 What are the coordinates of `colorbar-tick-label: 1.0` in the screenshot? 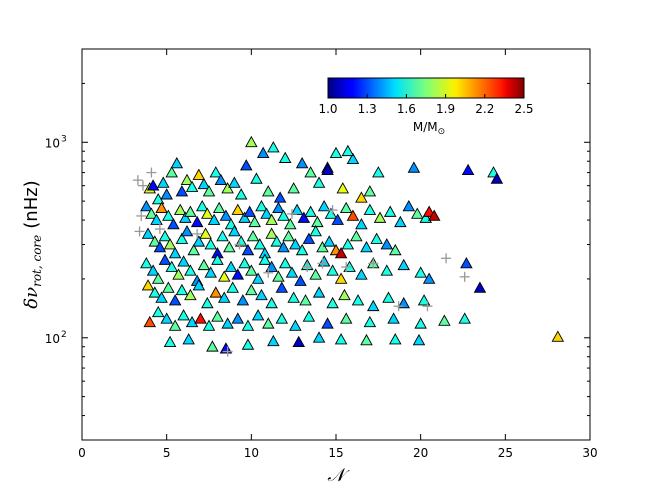 It's located at (327, 109).